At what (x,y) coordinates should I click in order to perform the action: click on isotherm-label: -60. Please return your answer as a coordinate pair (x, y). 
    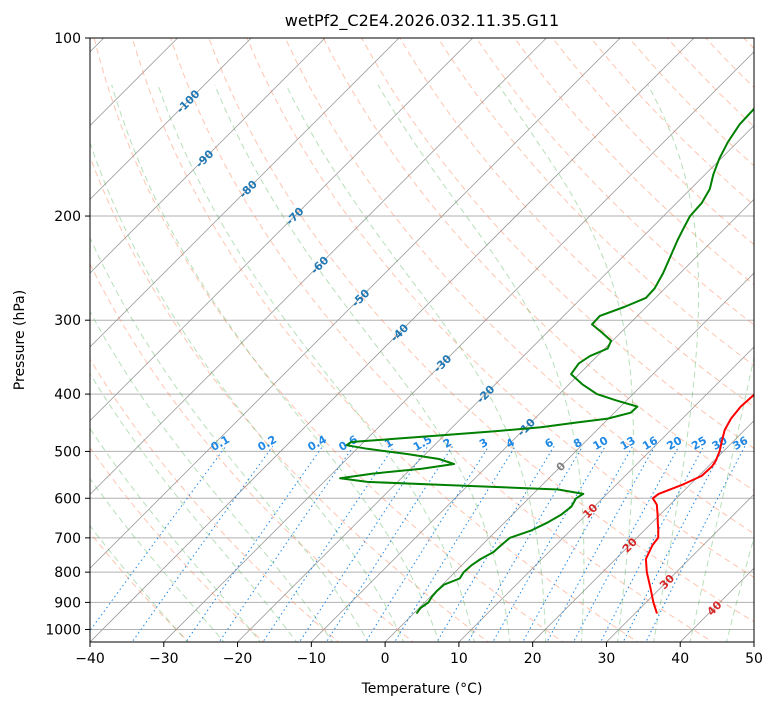
    Looking at the image, I should click on (319, 264).